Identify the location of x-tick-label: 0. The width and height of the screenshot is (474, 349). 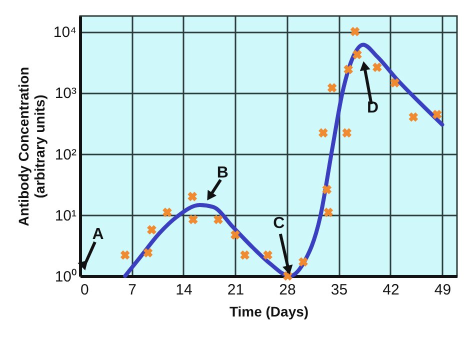
(84, 290).